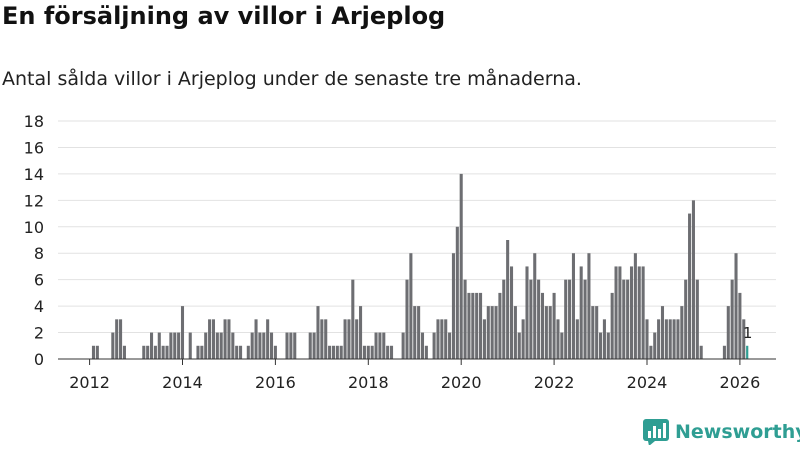 Image resolution: width=800 pixels, height=450 pixels. Describe the element at coordinates (39, 253) in the screenshot. I see `y-tick-label: 8` at that location.